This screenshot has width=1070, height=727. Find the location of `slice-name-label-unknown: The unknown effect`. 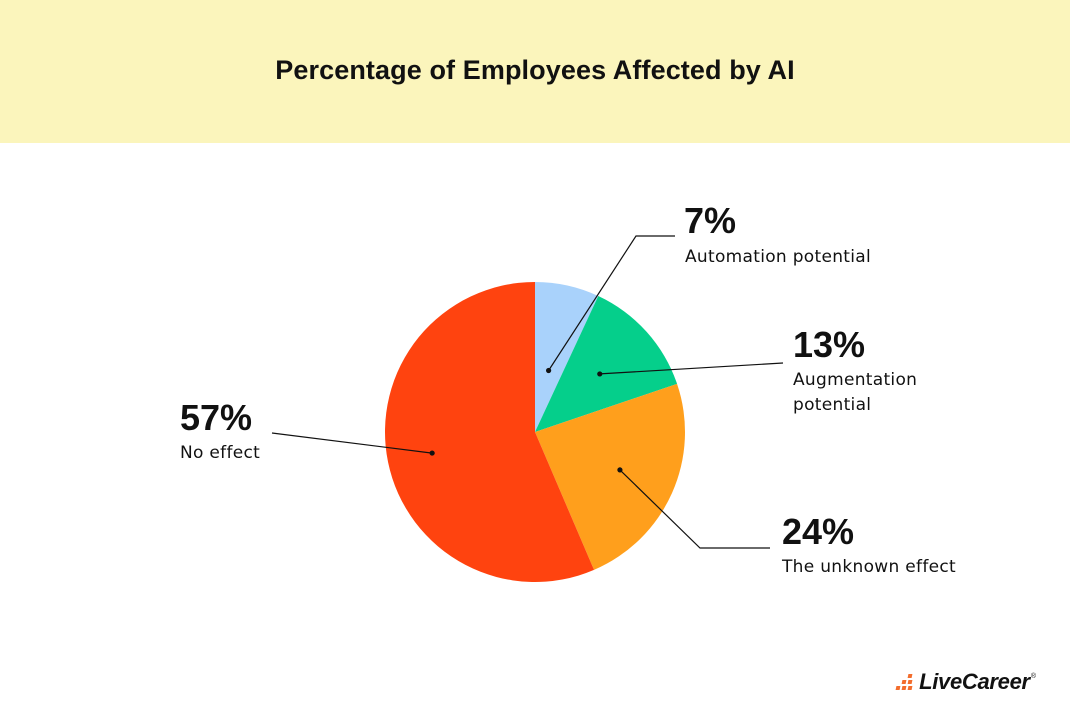

slice-name-label-unknown: The unknown effect is located at coordinates (868, 567).